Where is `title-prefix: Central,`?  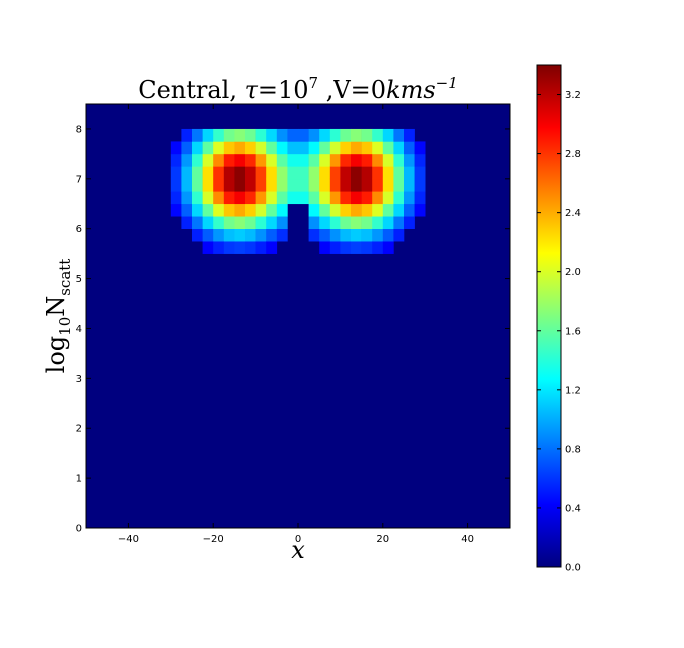 title-prefix: Central, is located at coordinates (191, 90).